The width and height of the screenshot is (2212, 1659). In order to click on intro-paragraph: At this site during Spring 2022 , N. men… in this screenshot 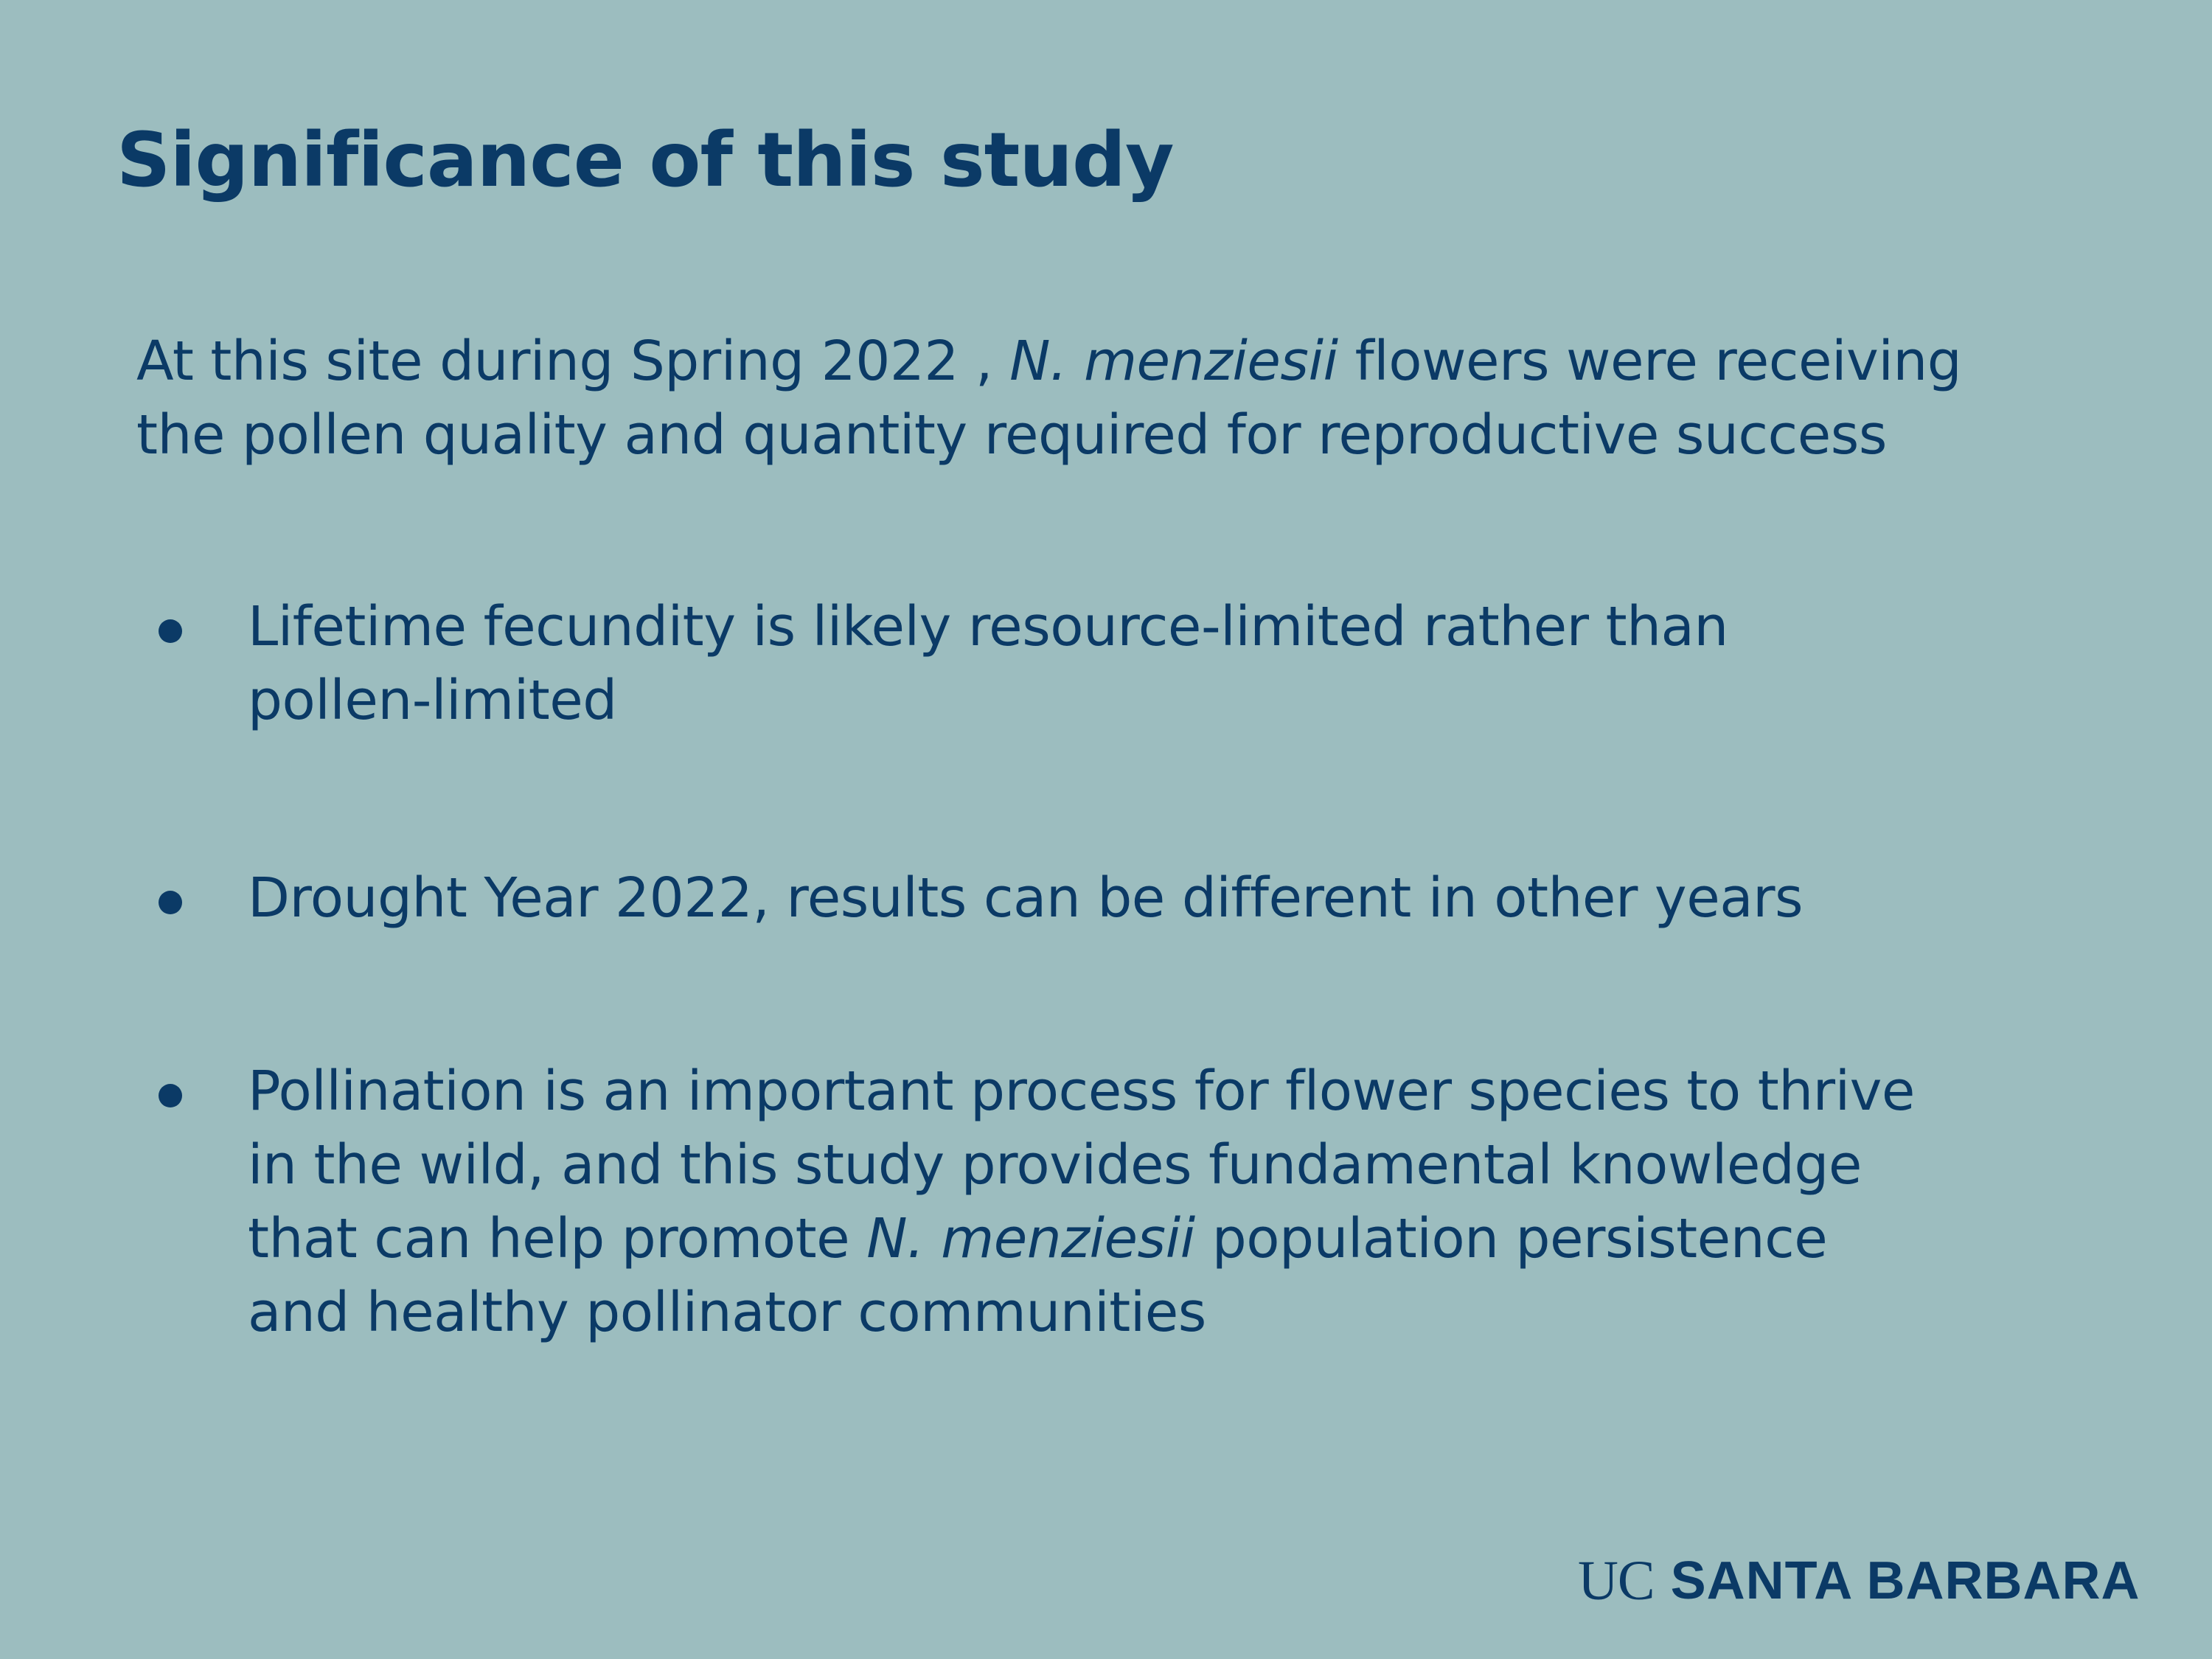, I will do `click(1109, 398)`.